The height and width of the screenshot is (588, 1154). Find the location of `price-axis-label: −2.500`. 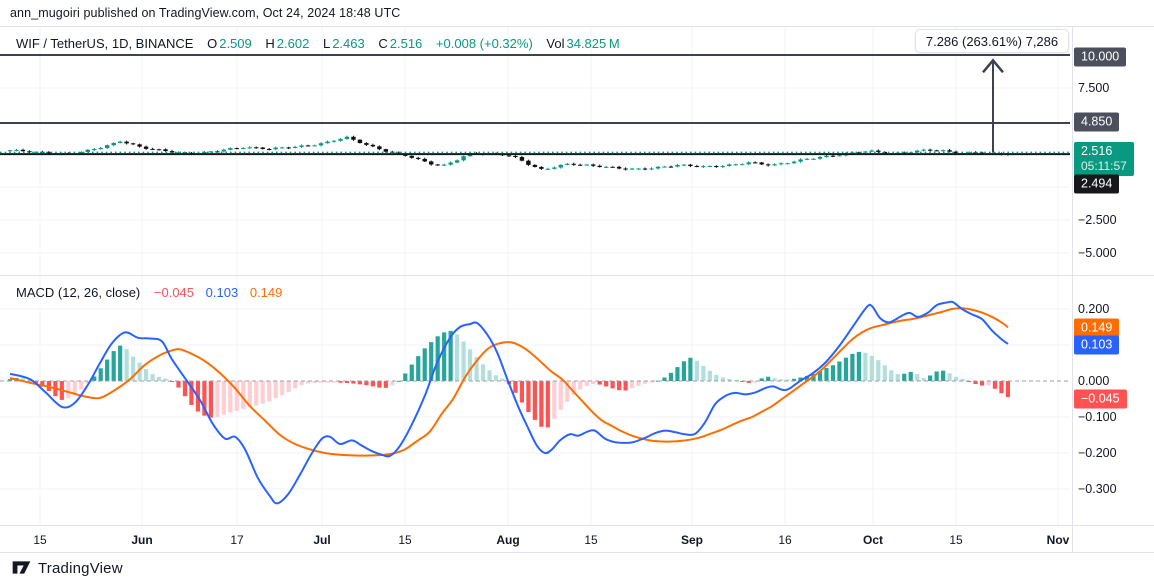

price-axis-label: −2.500 is located at coordinates (1097, 220).